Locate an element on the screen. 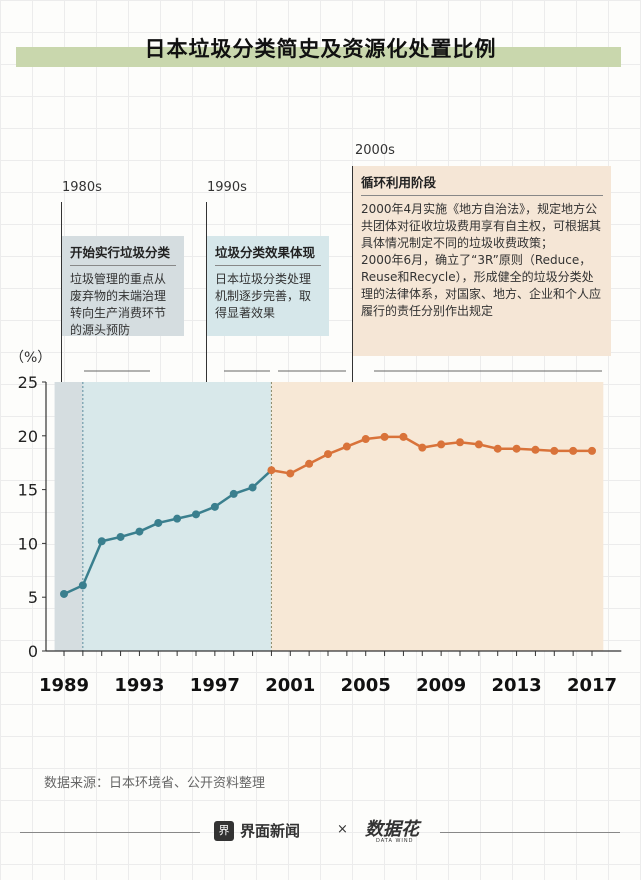  y-tick-label: 25 is located at coordinates (28, 382).